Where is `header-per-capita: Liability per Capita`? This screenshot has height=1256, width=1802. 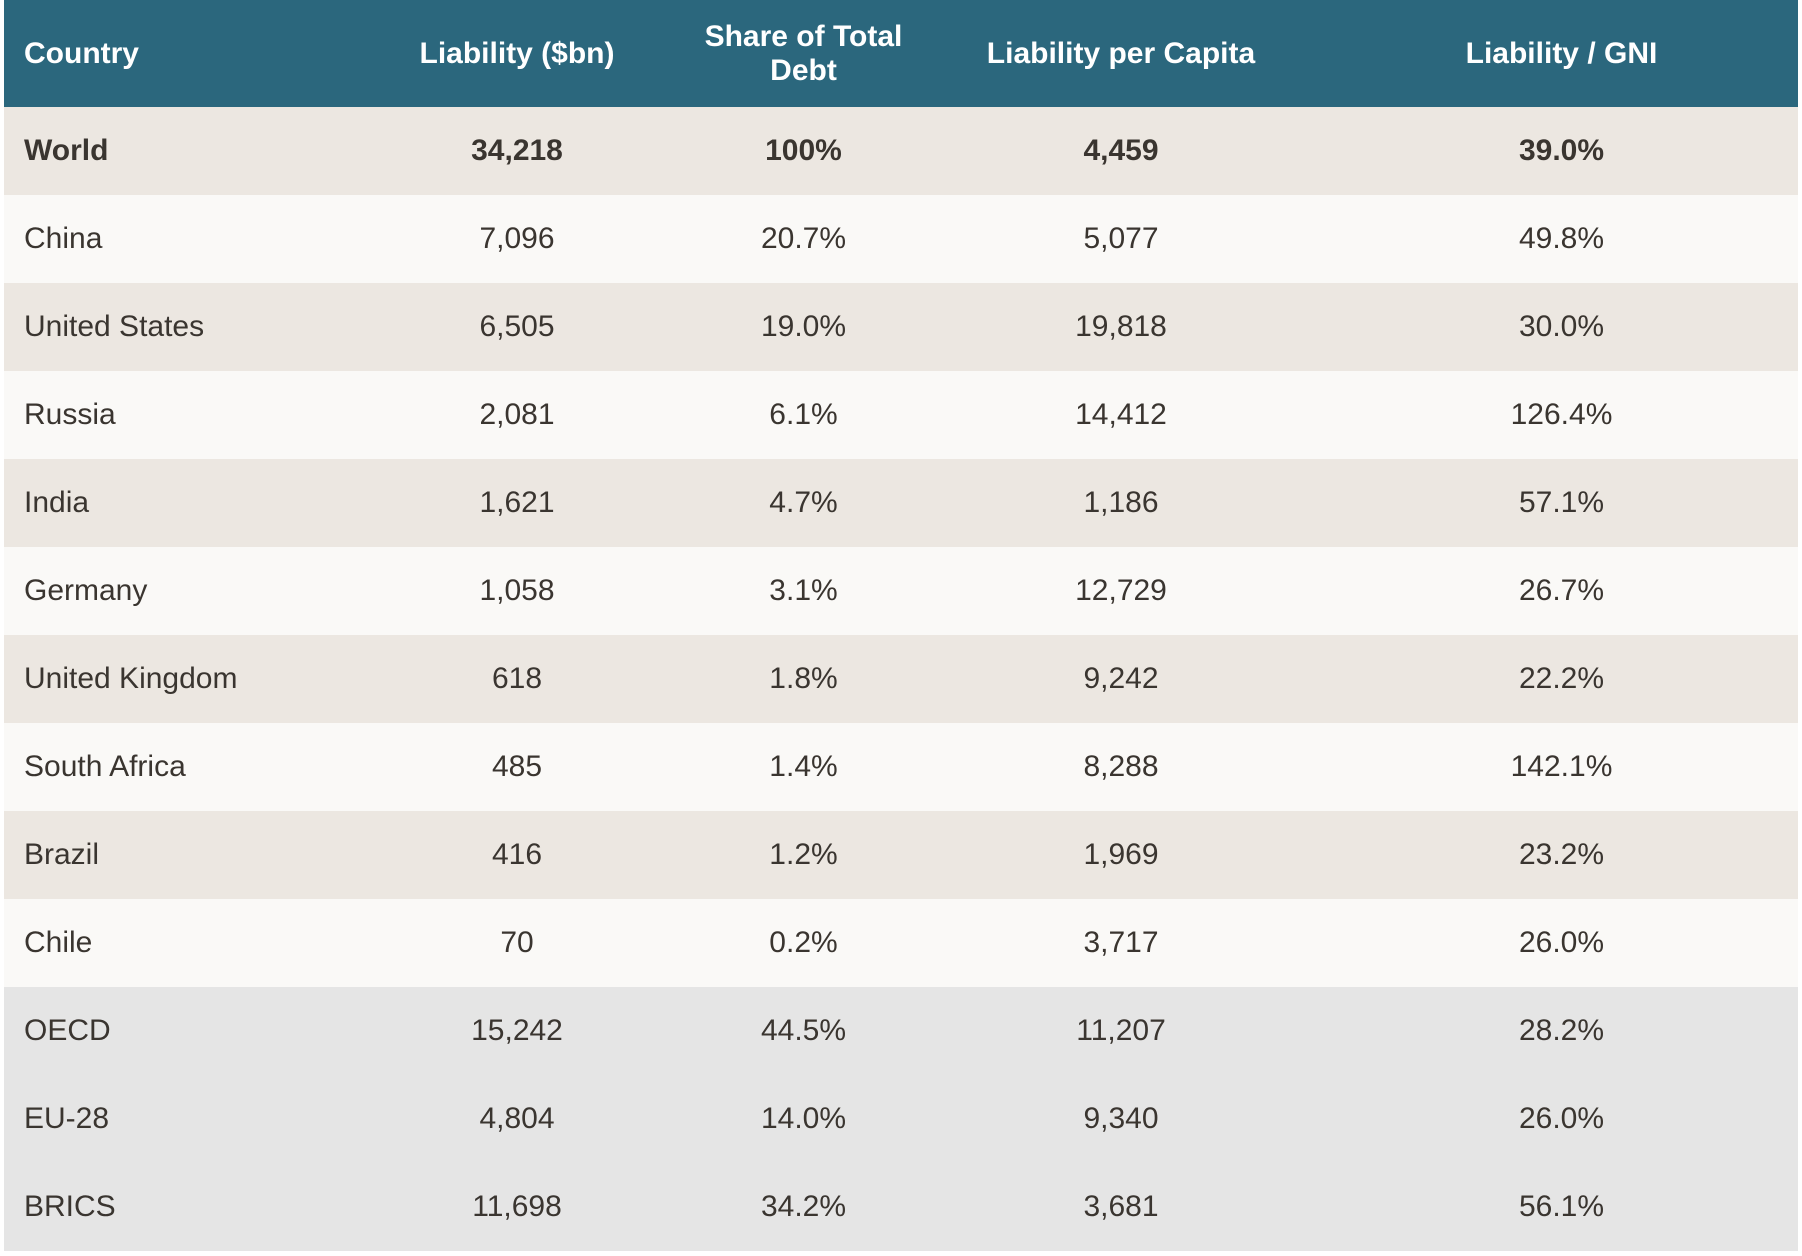 header-per-capita: Liability per Capita is located at coordinates (1121, 53).